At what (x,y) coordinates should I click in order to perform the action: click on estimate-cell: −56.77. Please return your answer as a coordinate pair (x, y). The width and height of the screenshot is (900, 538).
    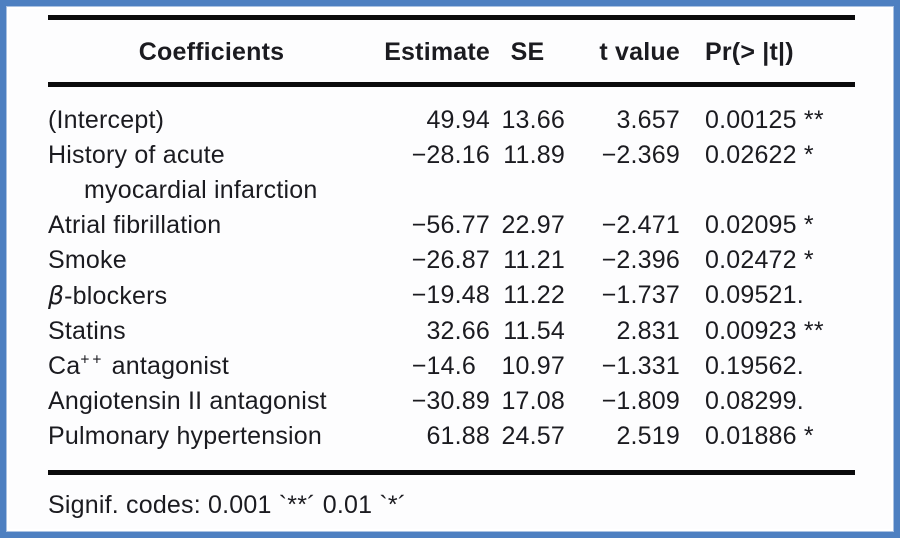
    Looking at the image, I should click on (450, 225).